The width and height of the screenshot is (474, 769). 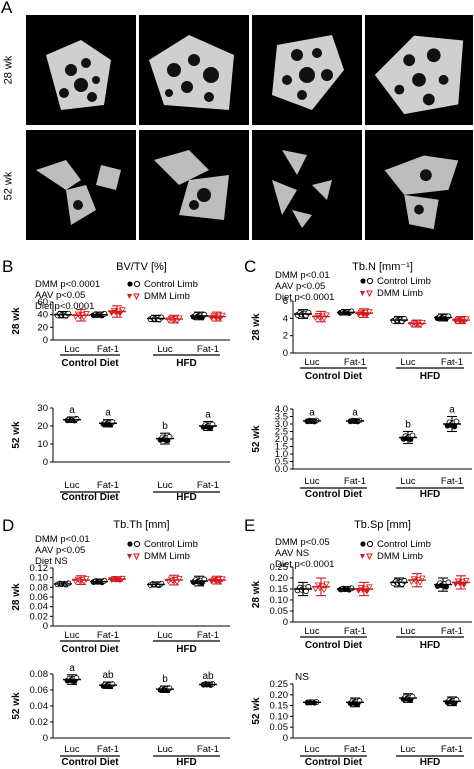 I want to click on legend-control-limb-d: Control Limb, so click(x=171, y=544).